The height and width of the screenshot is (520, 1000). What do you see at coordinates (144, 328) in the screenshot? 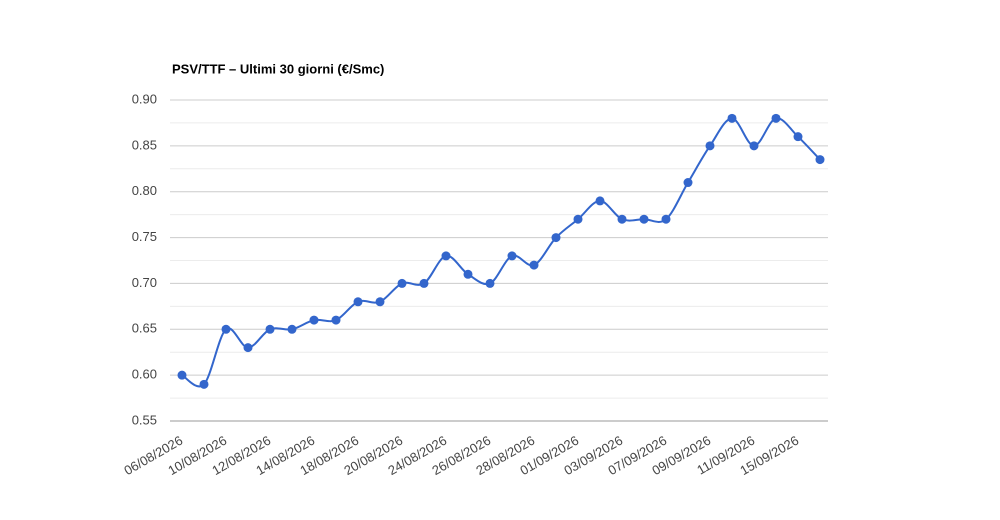
I see `y-tick-label: 0.65` at bounding box center [144, 328].